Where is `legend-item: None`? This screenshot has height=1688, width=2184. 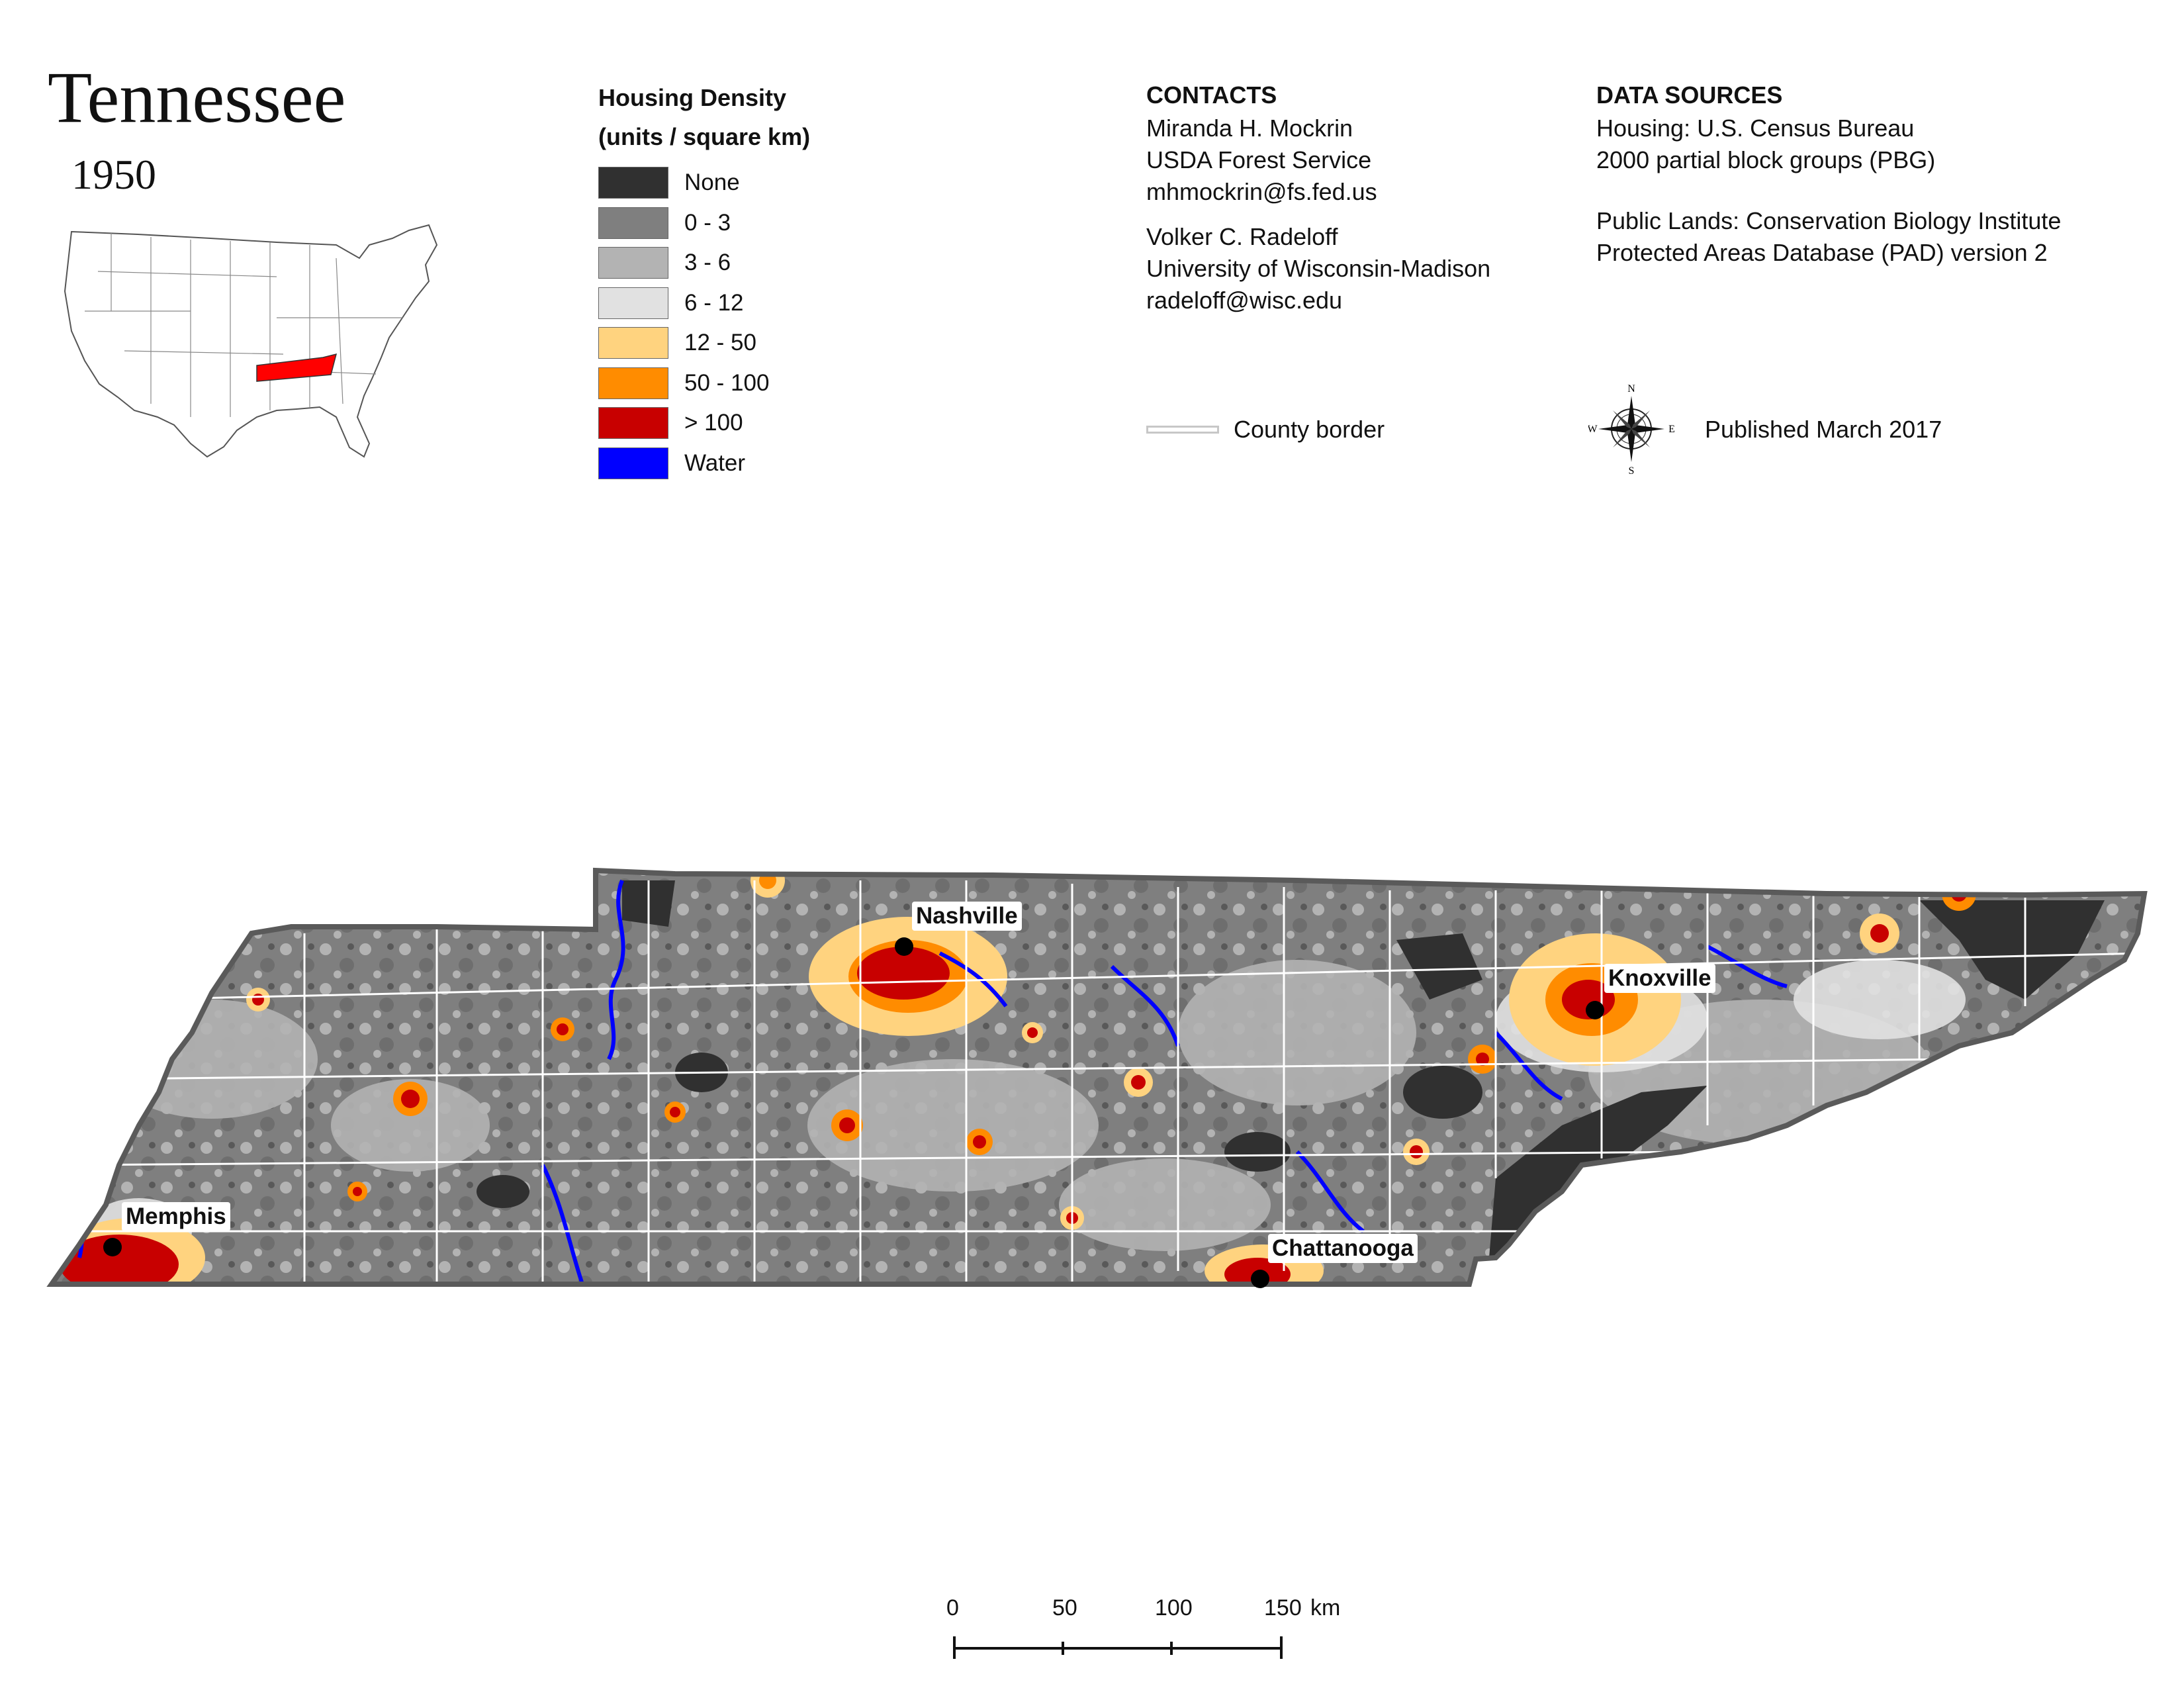
legend-item: None is located at coordinates (684, 183).